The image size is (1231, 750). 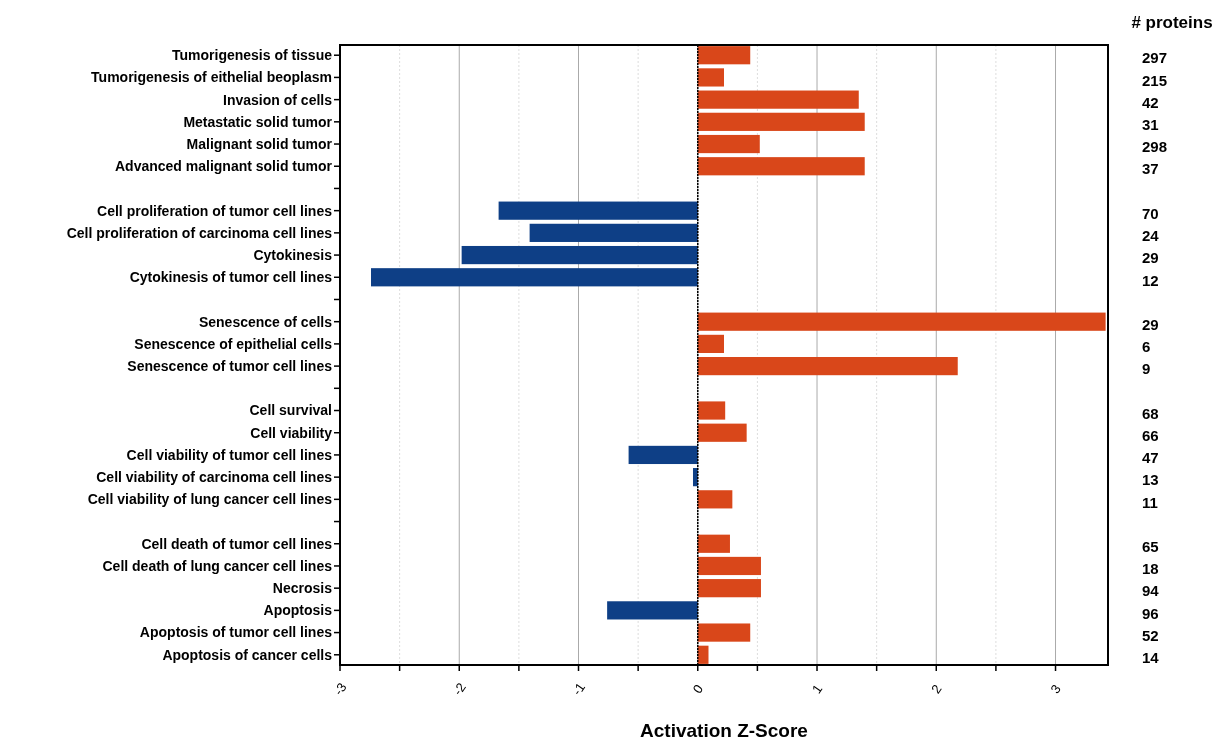 I want to click on text: 96, so click(x=1150, y=613).